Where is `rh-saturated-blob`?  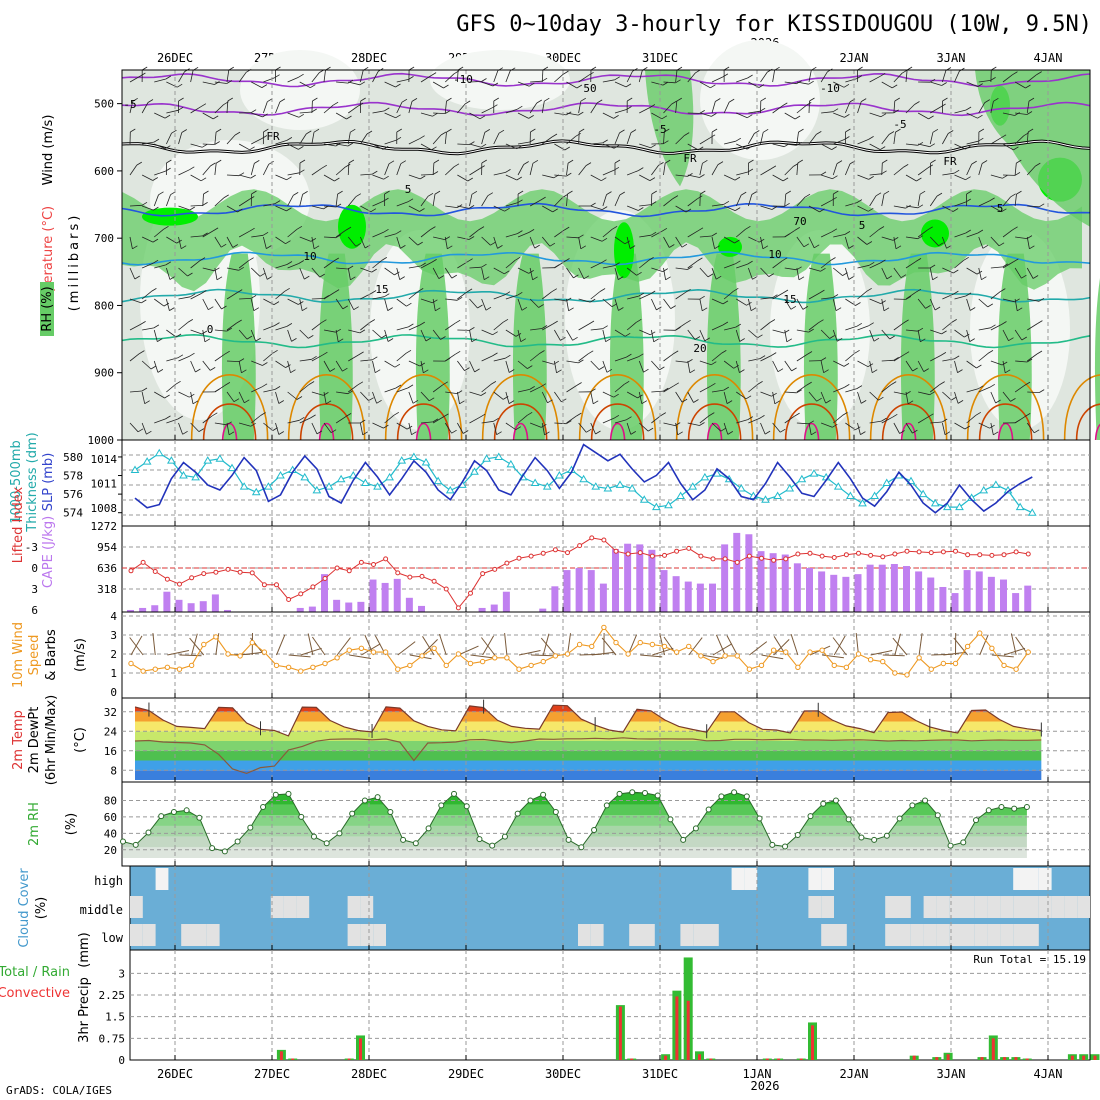
rh-saturated-blob is located at coordinates (170, 216).